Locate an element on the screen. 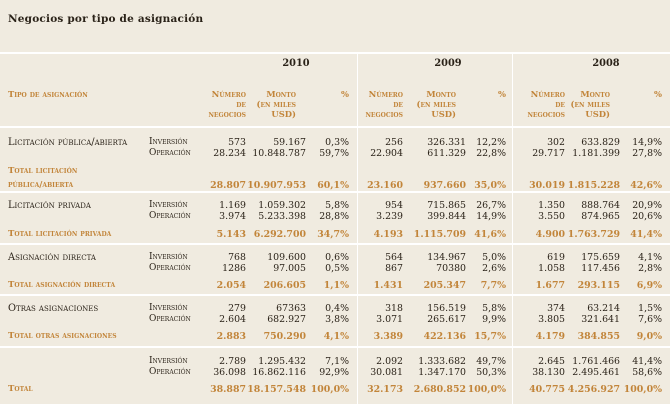 This screenshot has height=404, width=670. value-numero: 2.645 is located at coordinates (551, 361).